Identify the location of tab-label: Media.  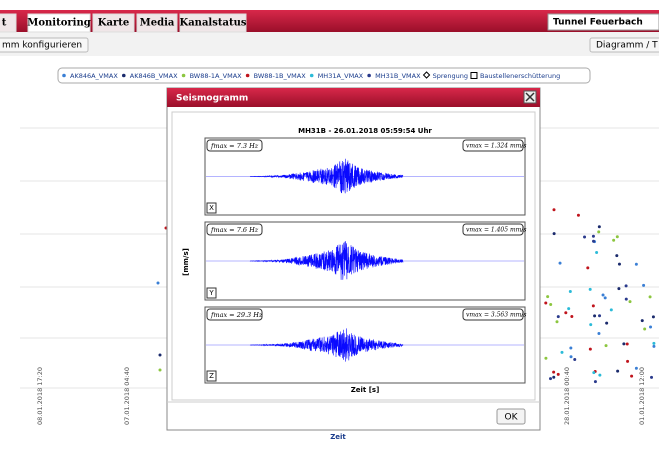
(157, 23).